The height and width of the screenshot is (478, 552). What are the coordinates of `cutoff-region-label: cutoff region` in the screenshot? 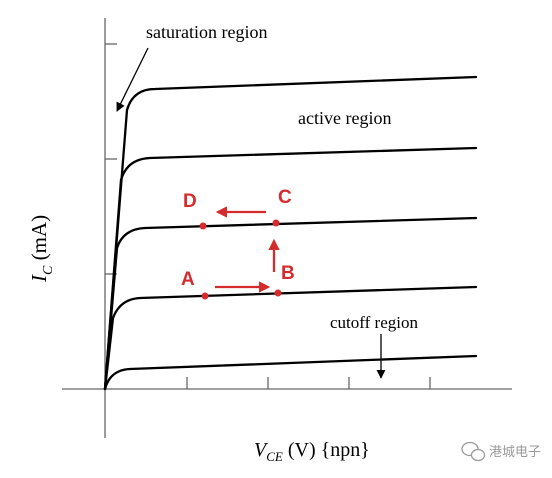 It's located at (374, 322).